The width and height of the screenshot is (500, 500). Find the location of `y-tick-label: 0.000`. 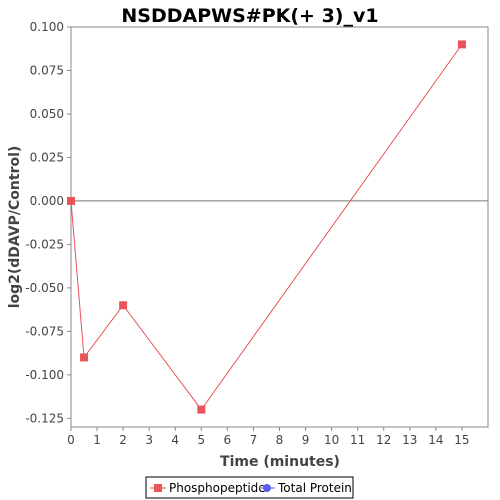

y-tick-label: 0.000 is located at coordinates (47, 201).